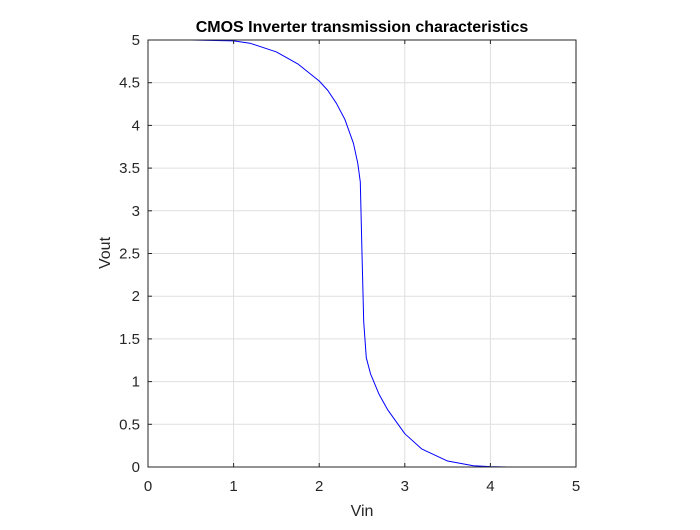 Image resolution: width=700 pixels, height=530 pixels. I want to click on y-axis-label: Vout, so click(105, 252).